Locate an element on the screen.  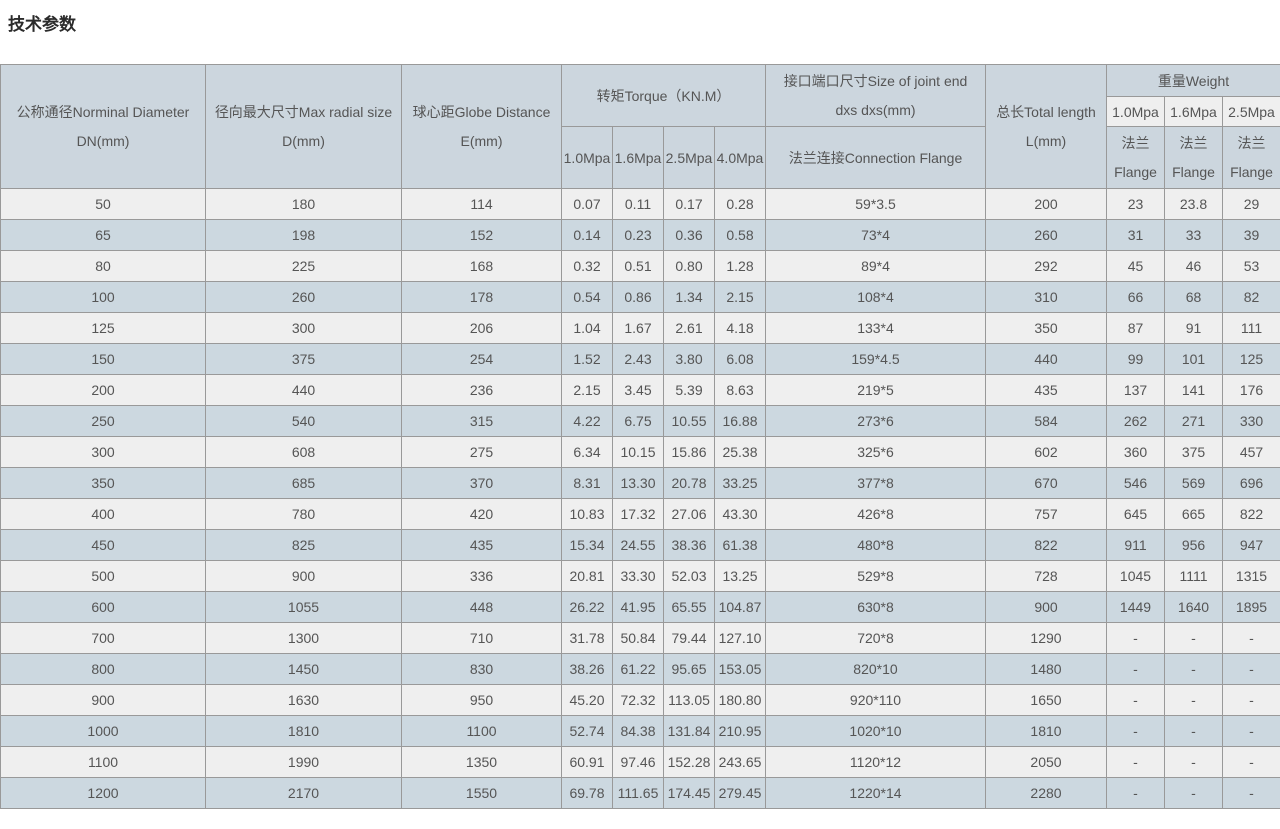
table-cell: 65.55 is located at coordinates (689, 607).